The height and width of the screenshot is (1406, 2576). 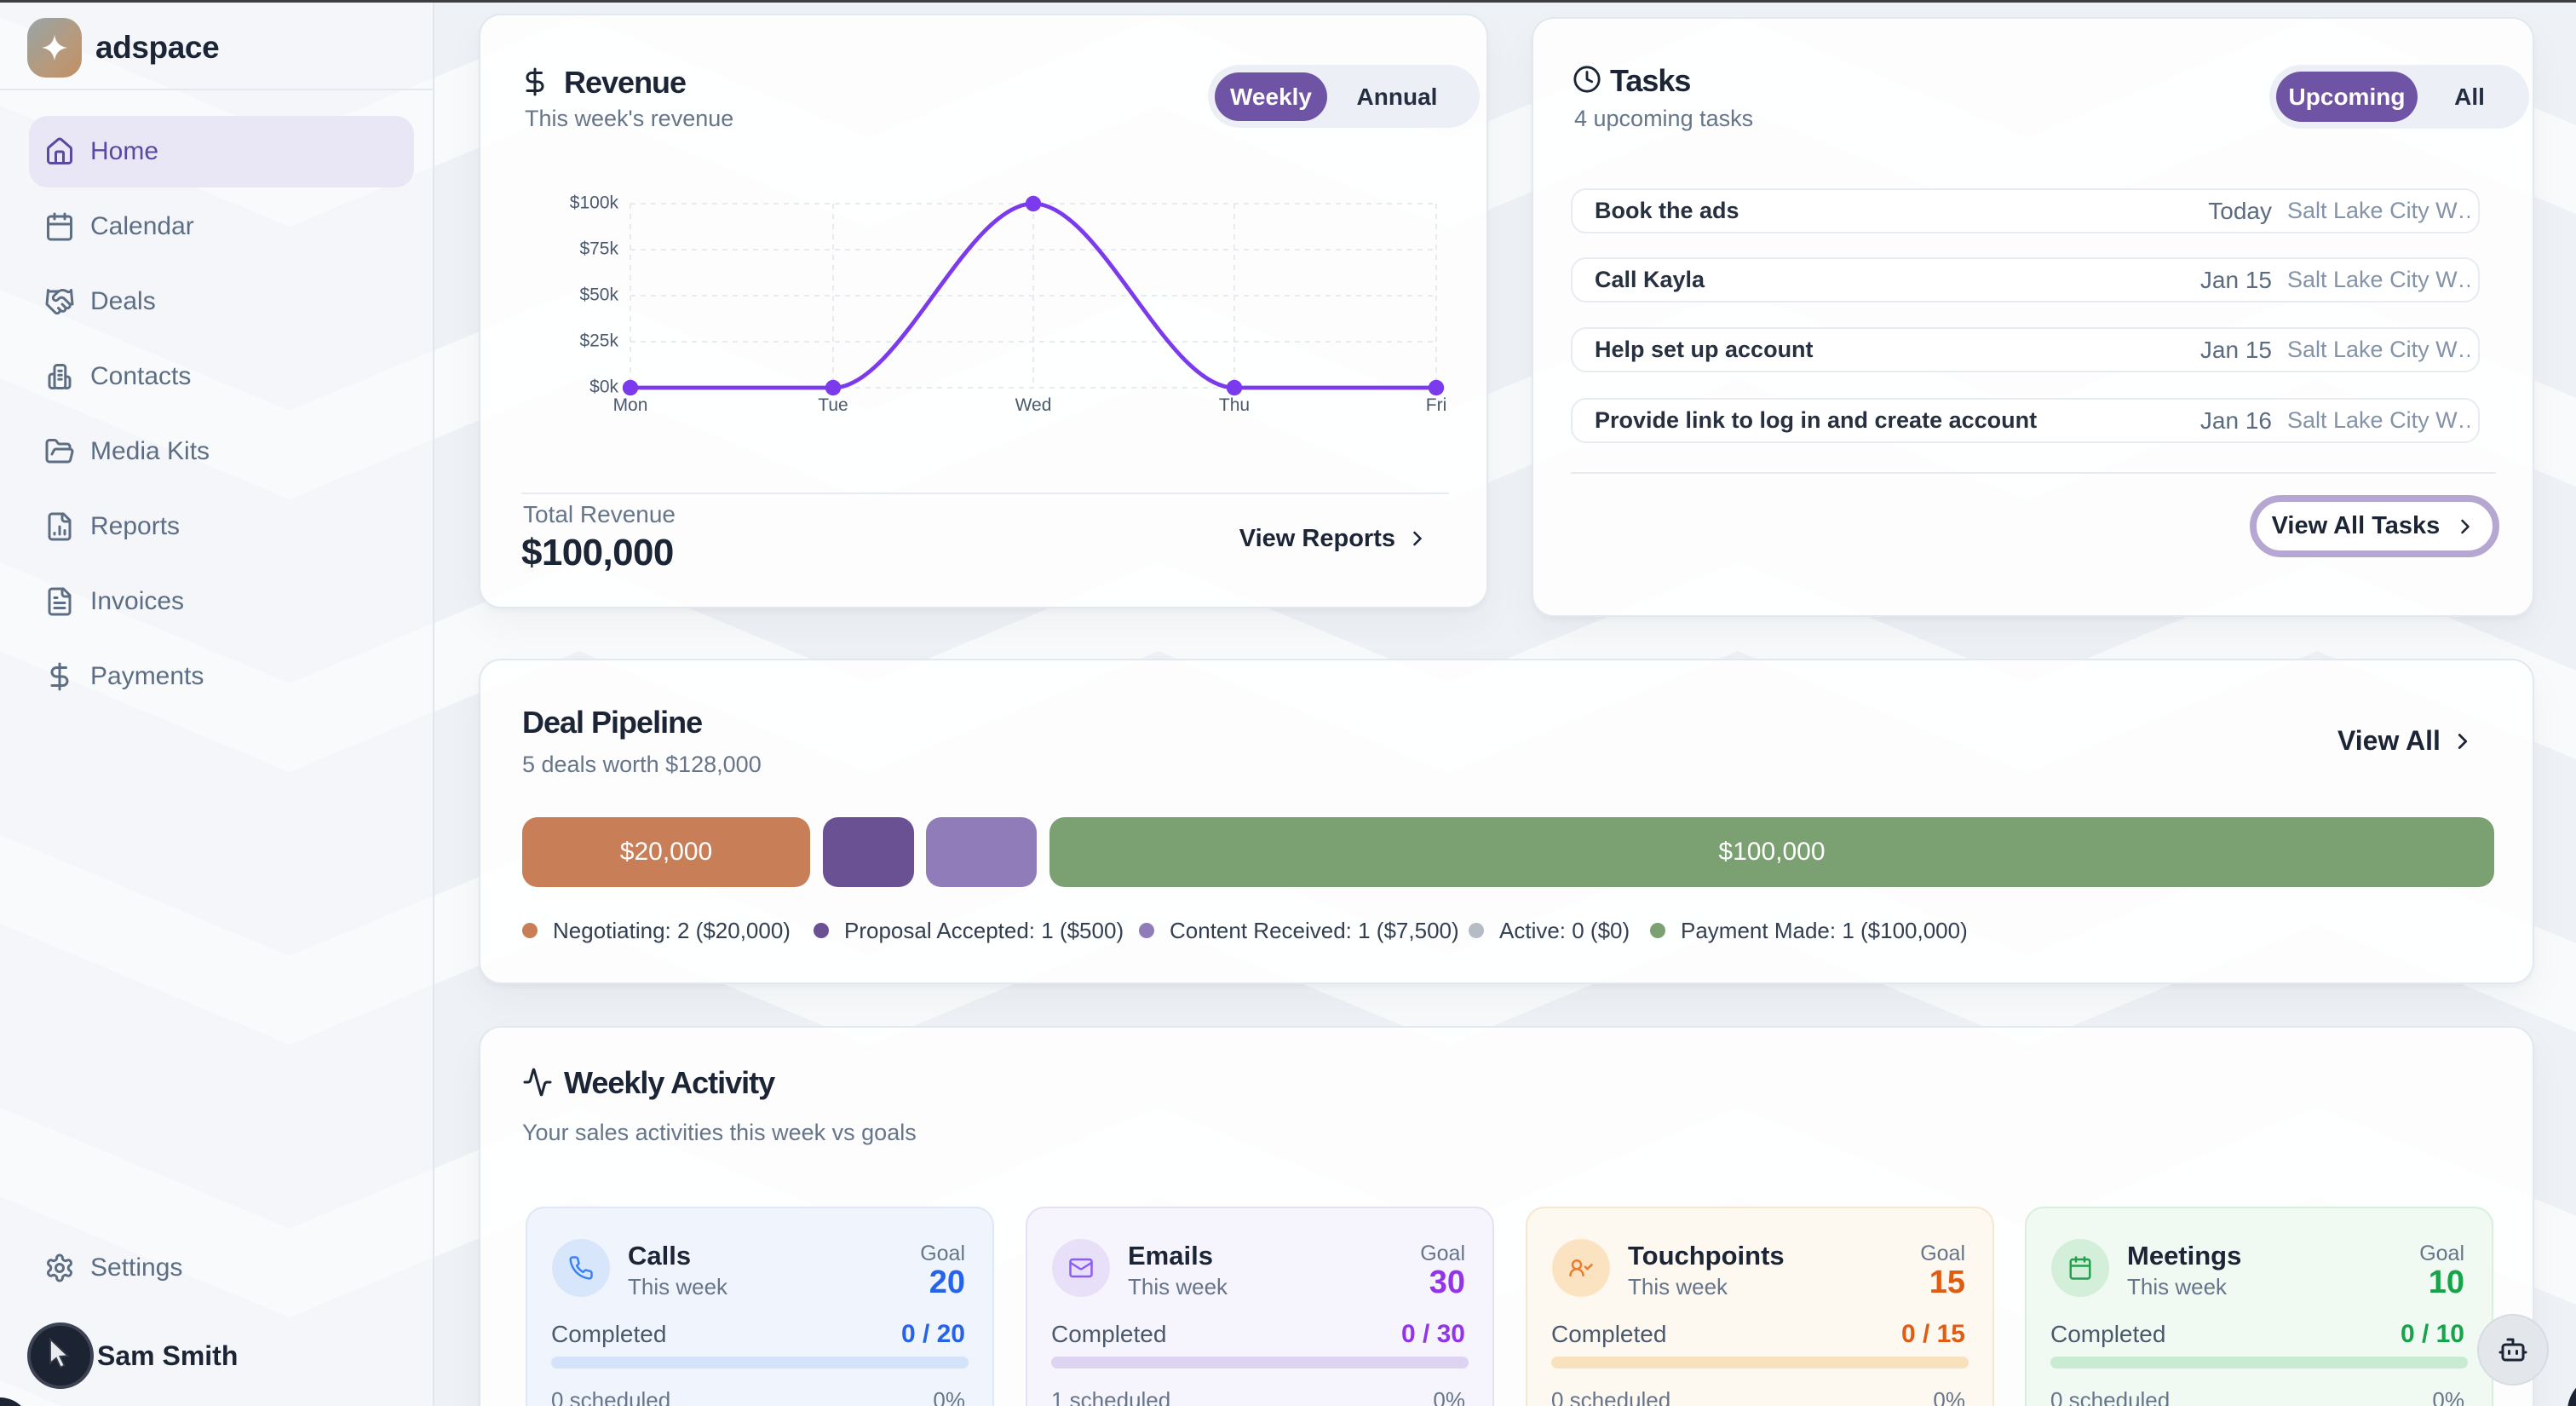 What do you see at coordinates (599, 295) in the screenshot?
I see `svg-text: $50k` at bounding box center [599, 295].